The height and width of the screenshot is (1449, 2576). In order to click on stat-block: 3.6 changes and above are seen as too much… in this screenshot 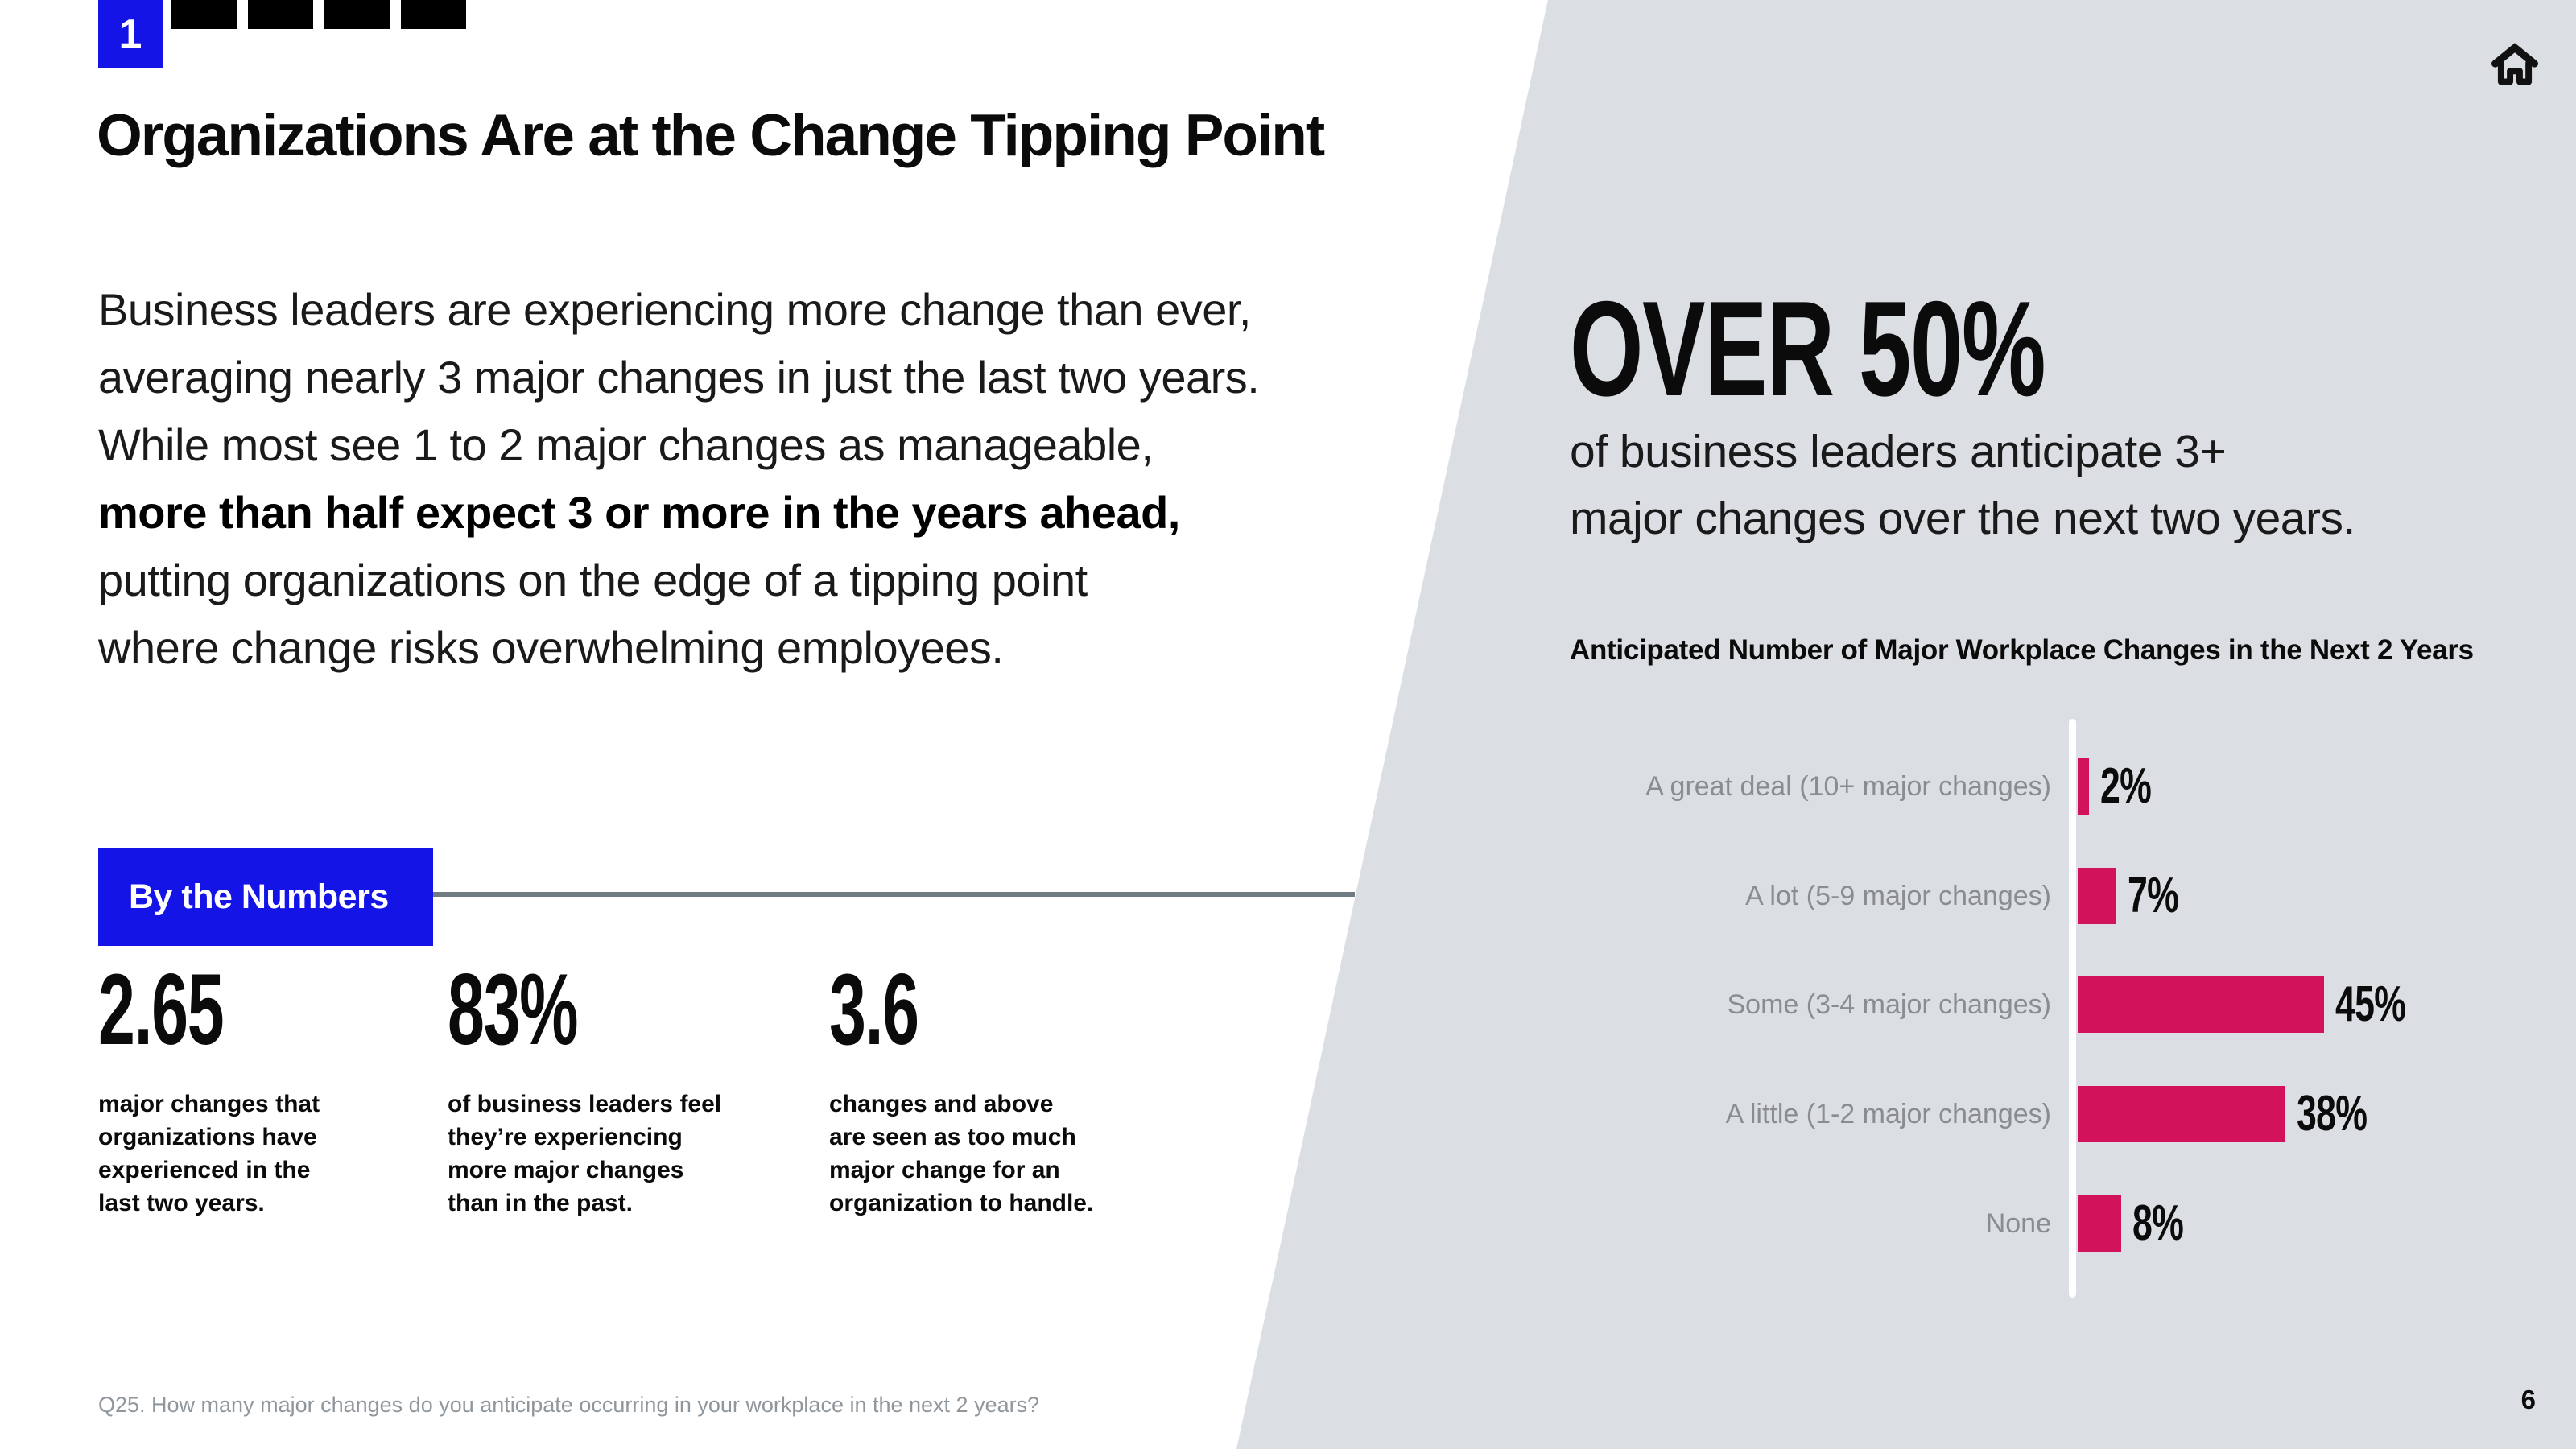, I will do `click(1006, 1090)`.